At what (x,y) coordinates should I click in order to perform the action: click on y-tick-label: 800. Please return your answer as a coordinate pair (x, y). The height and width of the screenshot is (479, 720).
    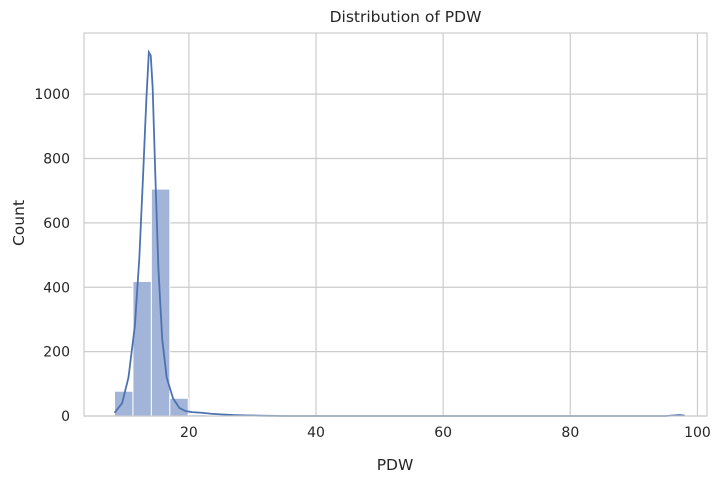
    Looking at the image, I should click on (56, 160).